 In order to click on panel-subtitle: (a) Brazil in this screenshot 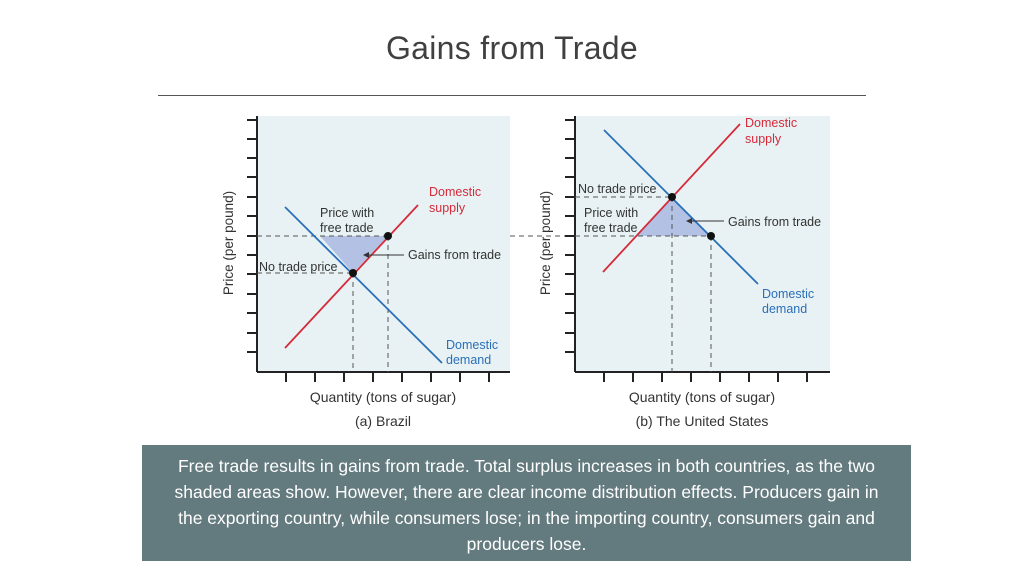, I will do `click(383, 421)`.